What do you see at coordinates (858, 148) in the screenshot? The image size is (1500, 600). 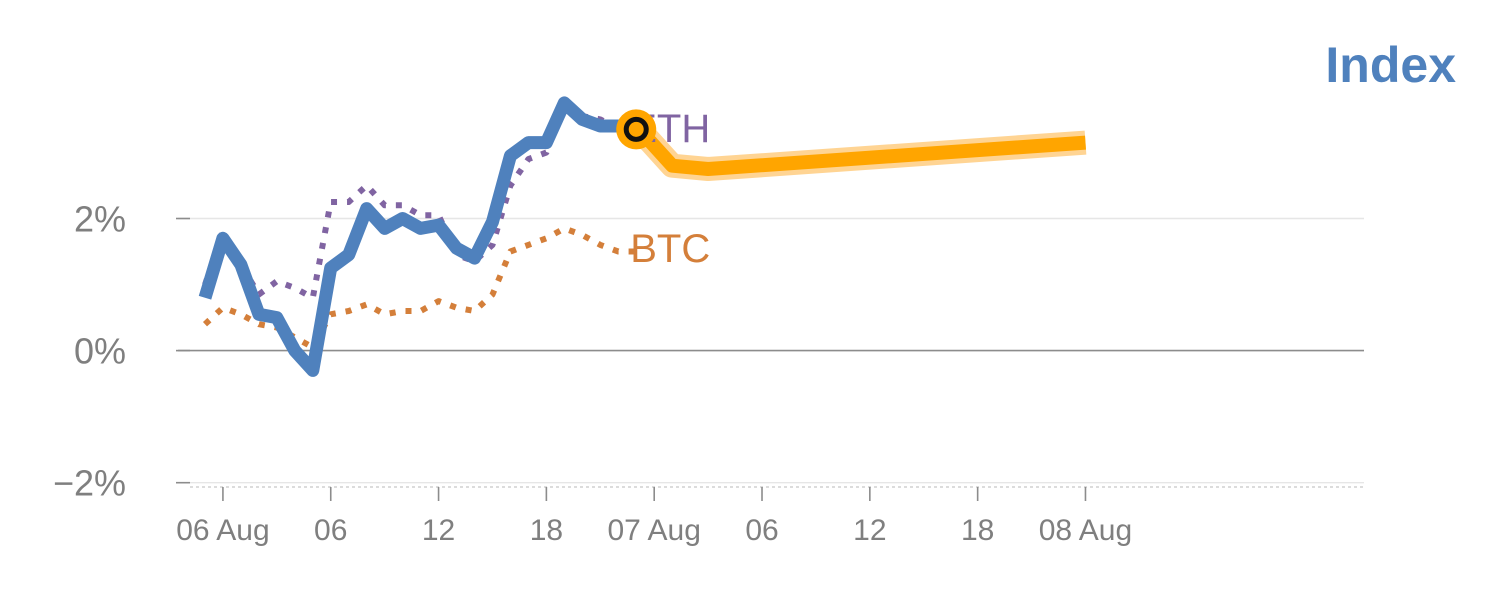 I see `forecast-line` at bounding box center [858, 148].